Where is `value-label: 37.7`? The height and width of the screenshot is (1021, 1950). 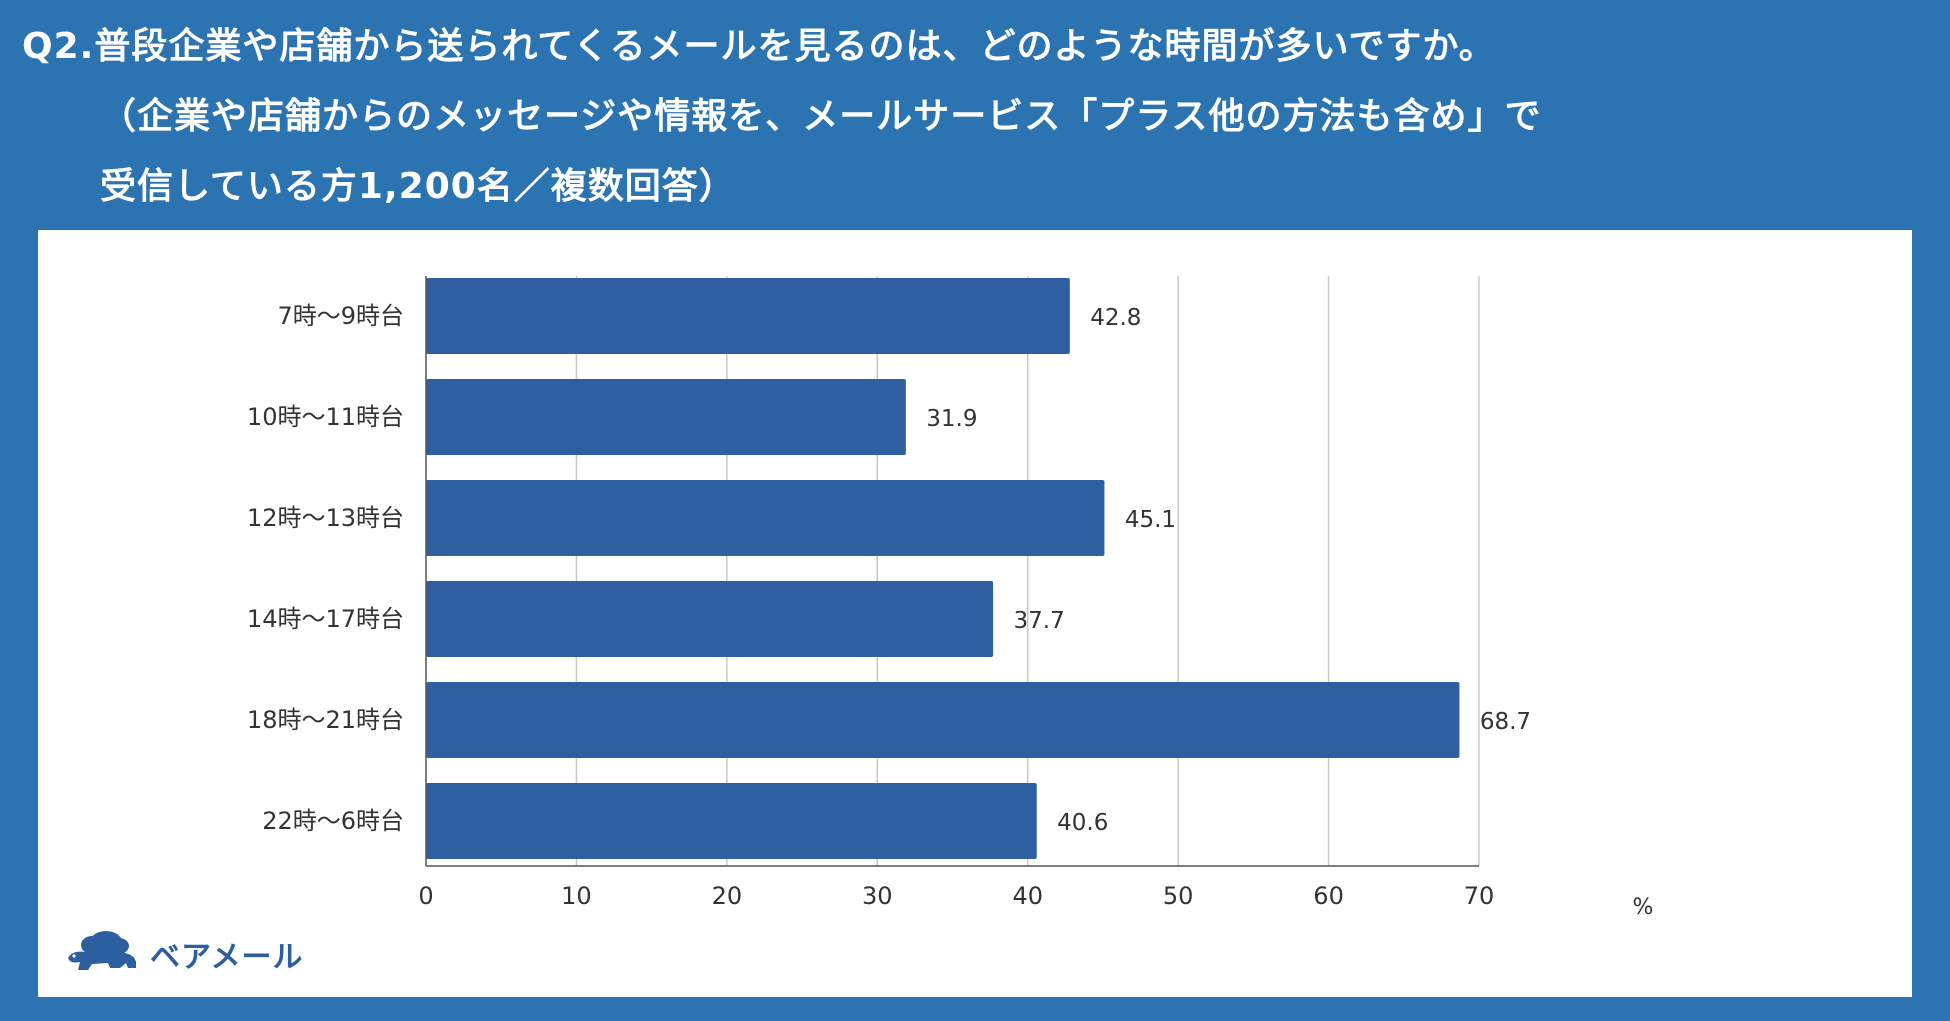
value-label: 37.7 is located at coordinates (1039, 621).